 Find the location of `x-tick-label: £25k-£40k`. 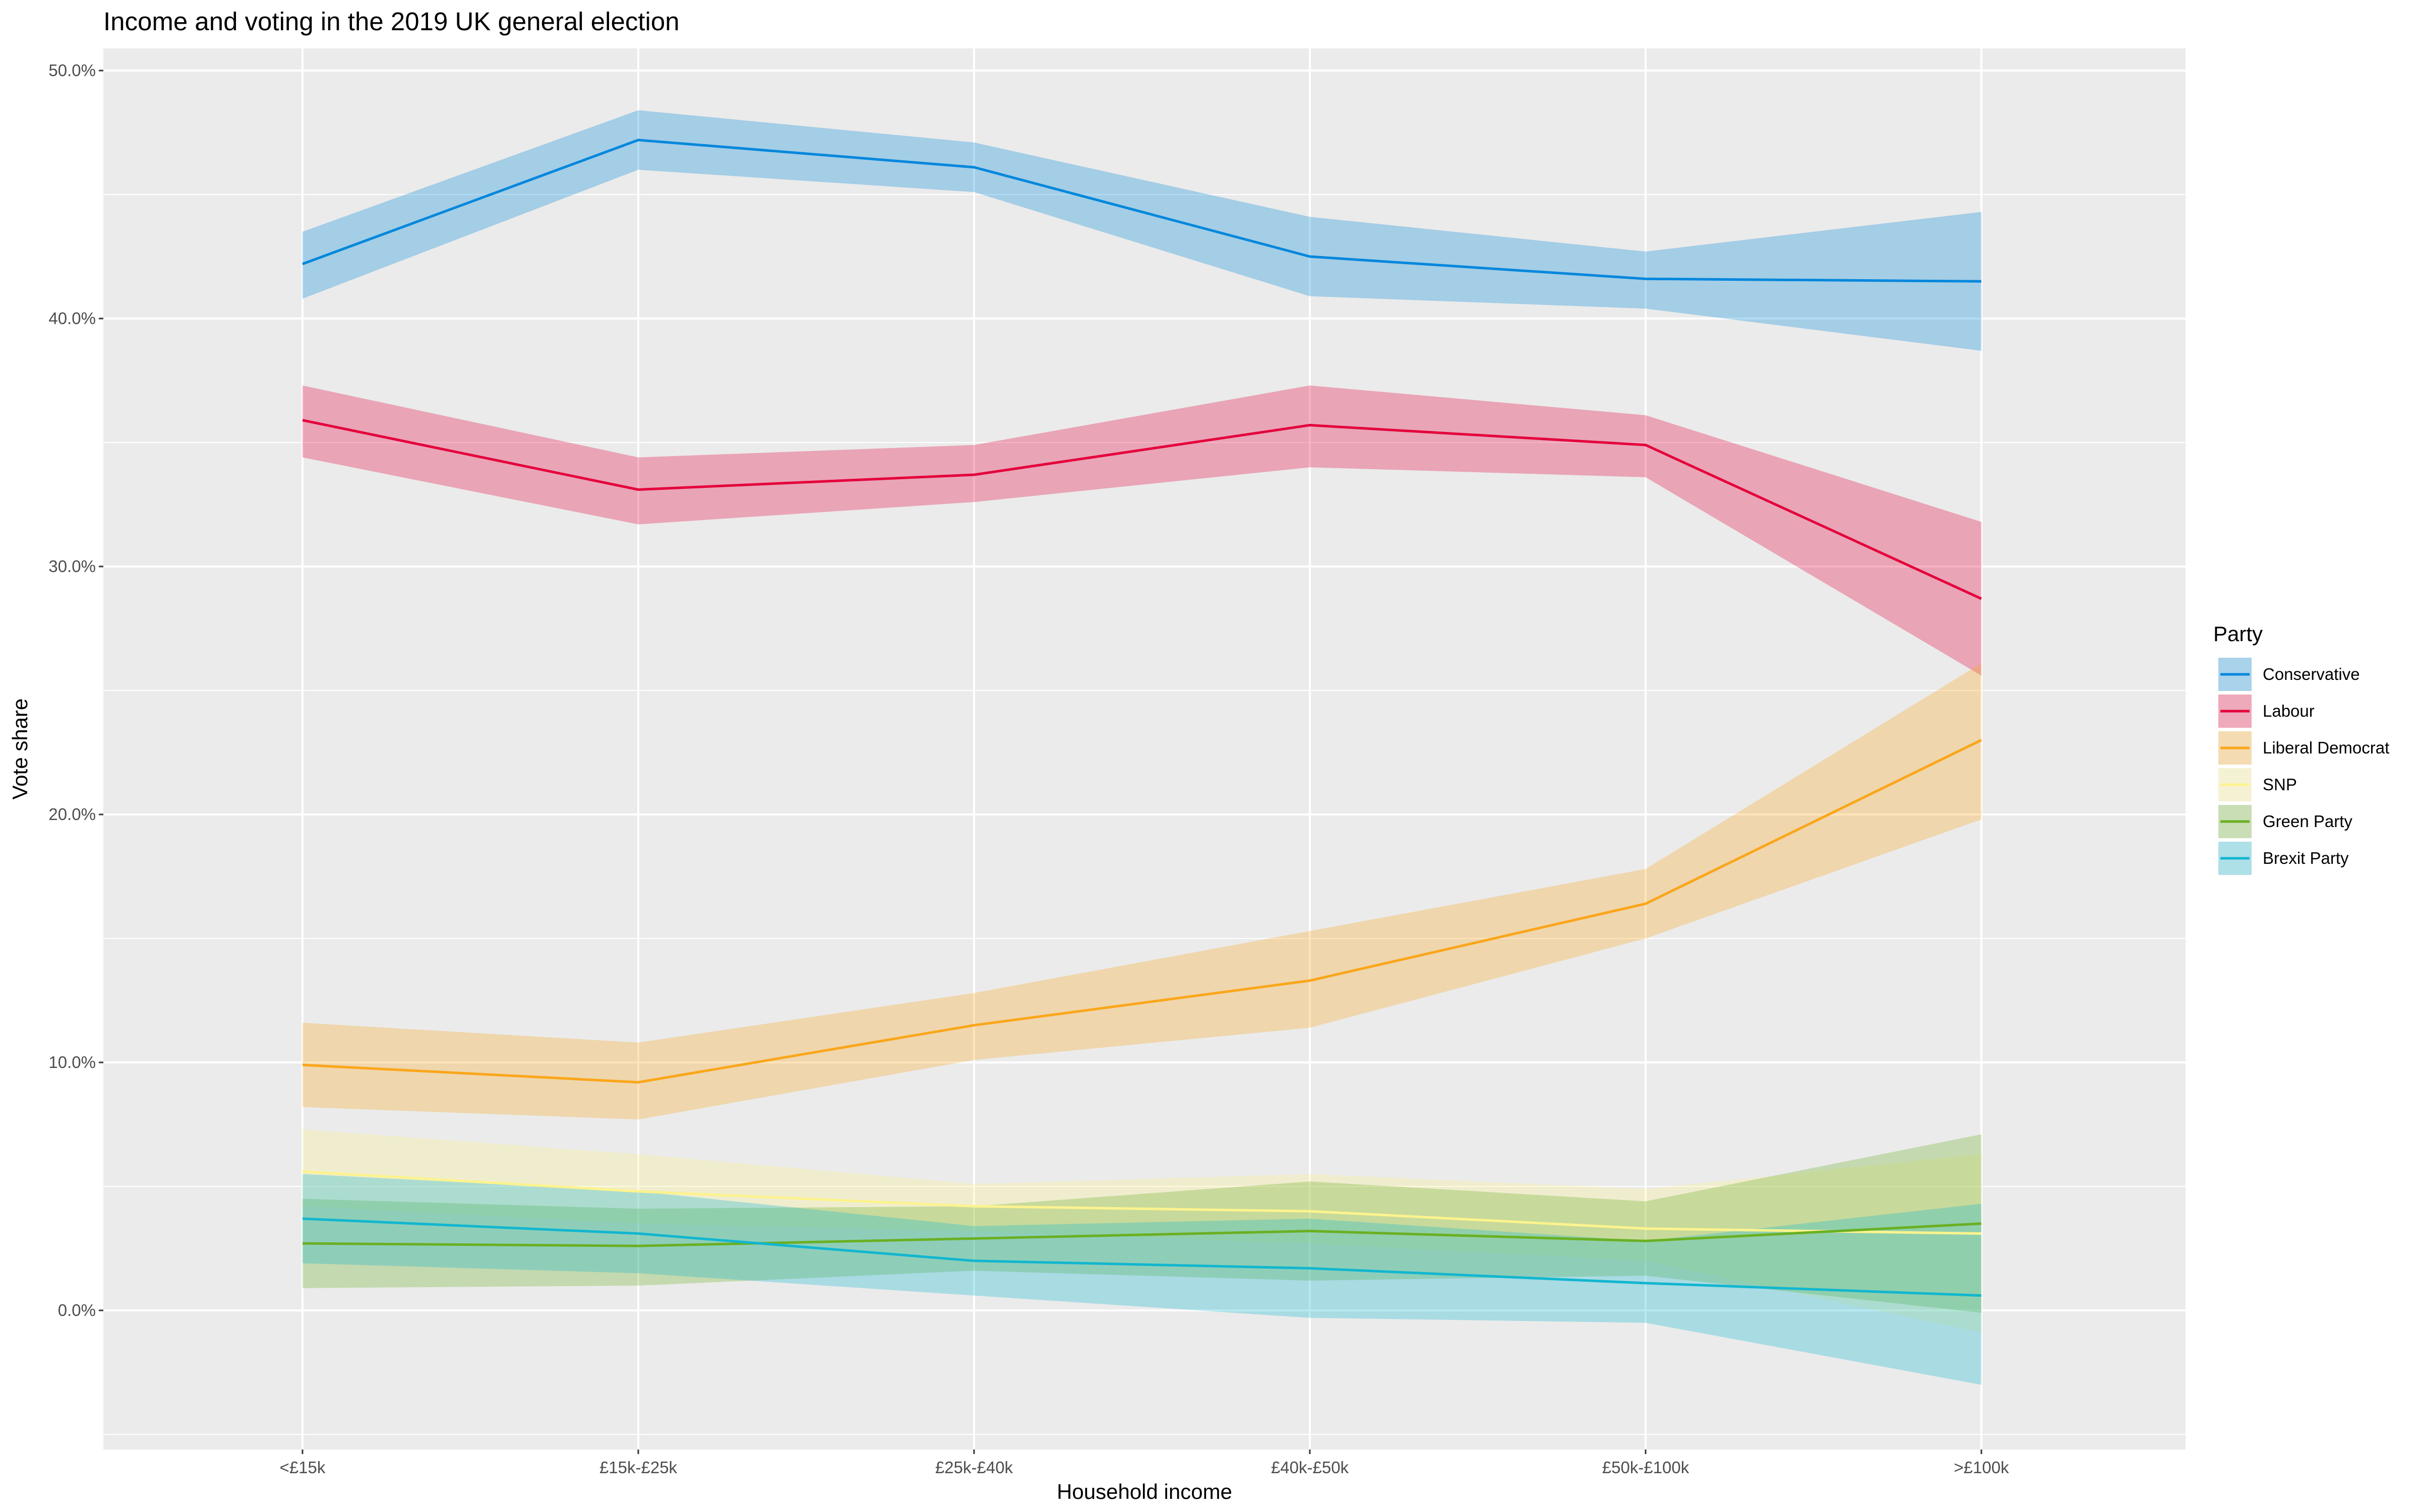

x-tick-label: £25k-£40k is located at coordinates (974, 1467).